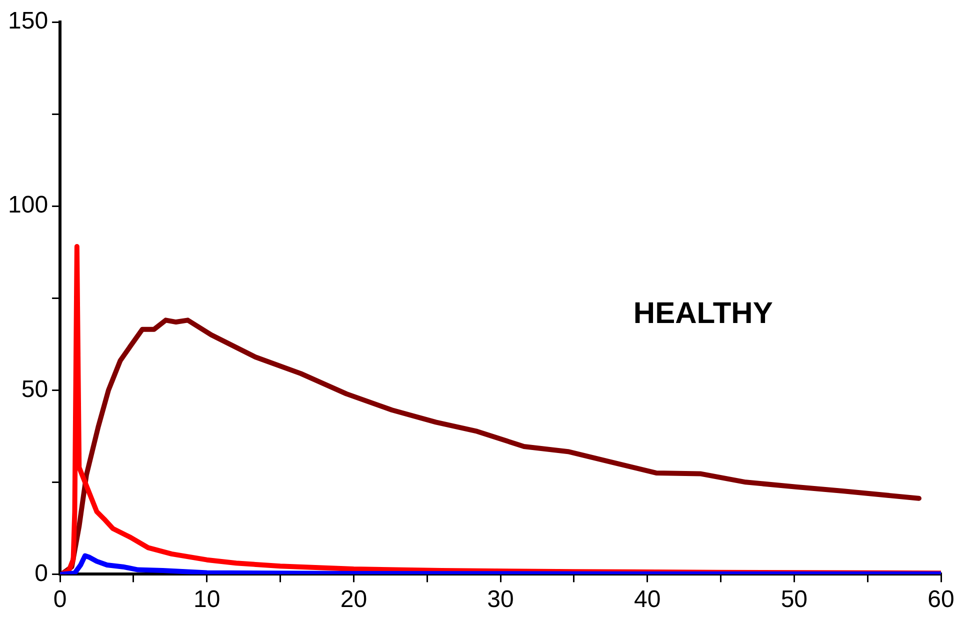 Image resolution: width=963 pixels, height=623 pixels. Describe the element at coordinates (207, 600) in the screenshot. I see `x-tick-label: 10` at that location.